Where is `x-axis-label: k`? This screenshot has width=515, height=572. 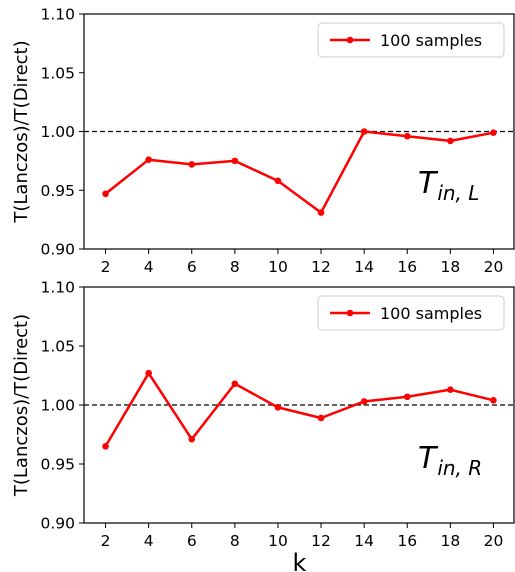
x-axis-label: k is located at coordinates (300, 560).